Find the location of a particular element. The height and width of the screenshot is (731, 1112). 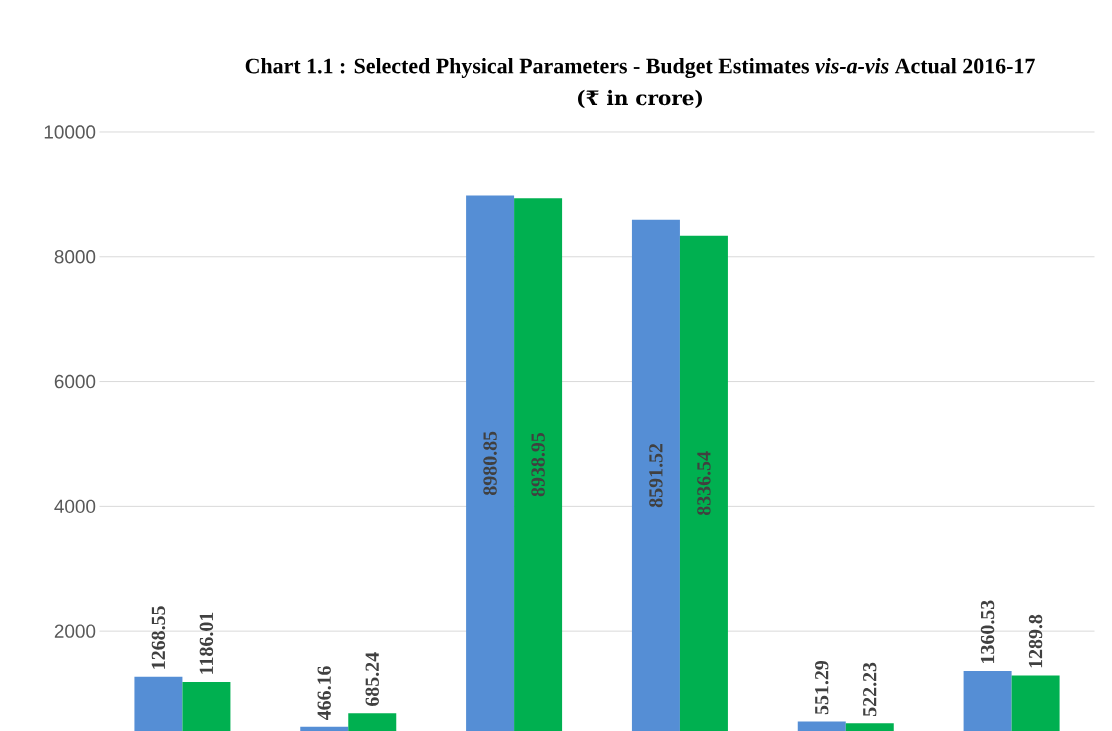

data-label: 1186.01 is located at coordinates (206, 643).